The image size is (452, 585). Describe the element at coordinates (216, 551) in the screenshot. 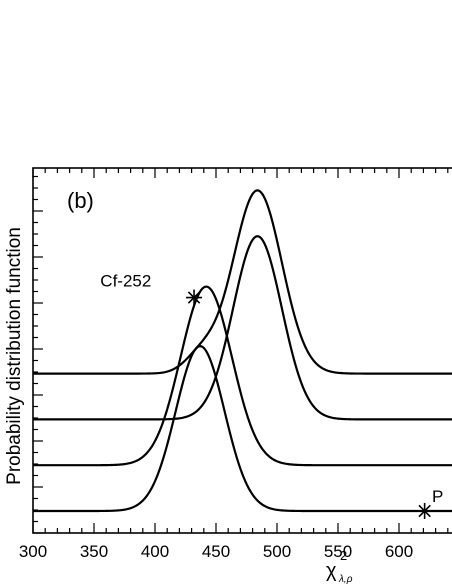

I see `x-tick-label: 450` at that location.